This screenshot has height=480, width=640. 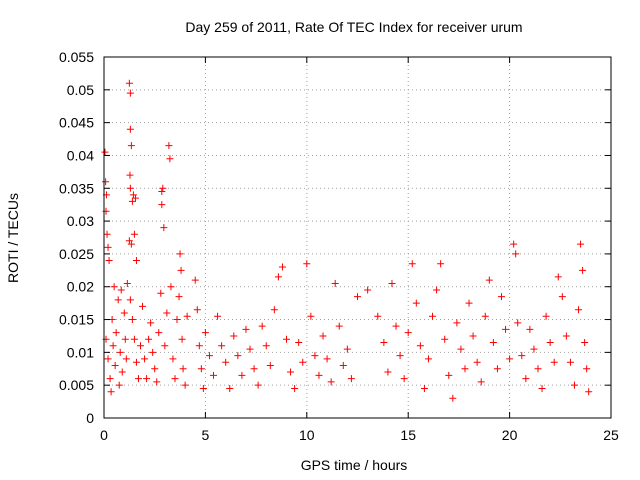 I want to click on x-tick-label: 10, so click(x=307, y=435).